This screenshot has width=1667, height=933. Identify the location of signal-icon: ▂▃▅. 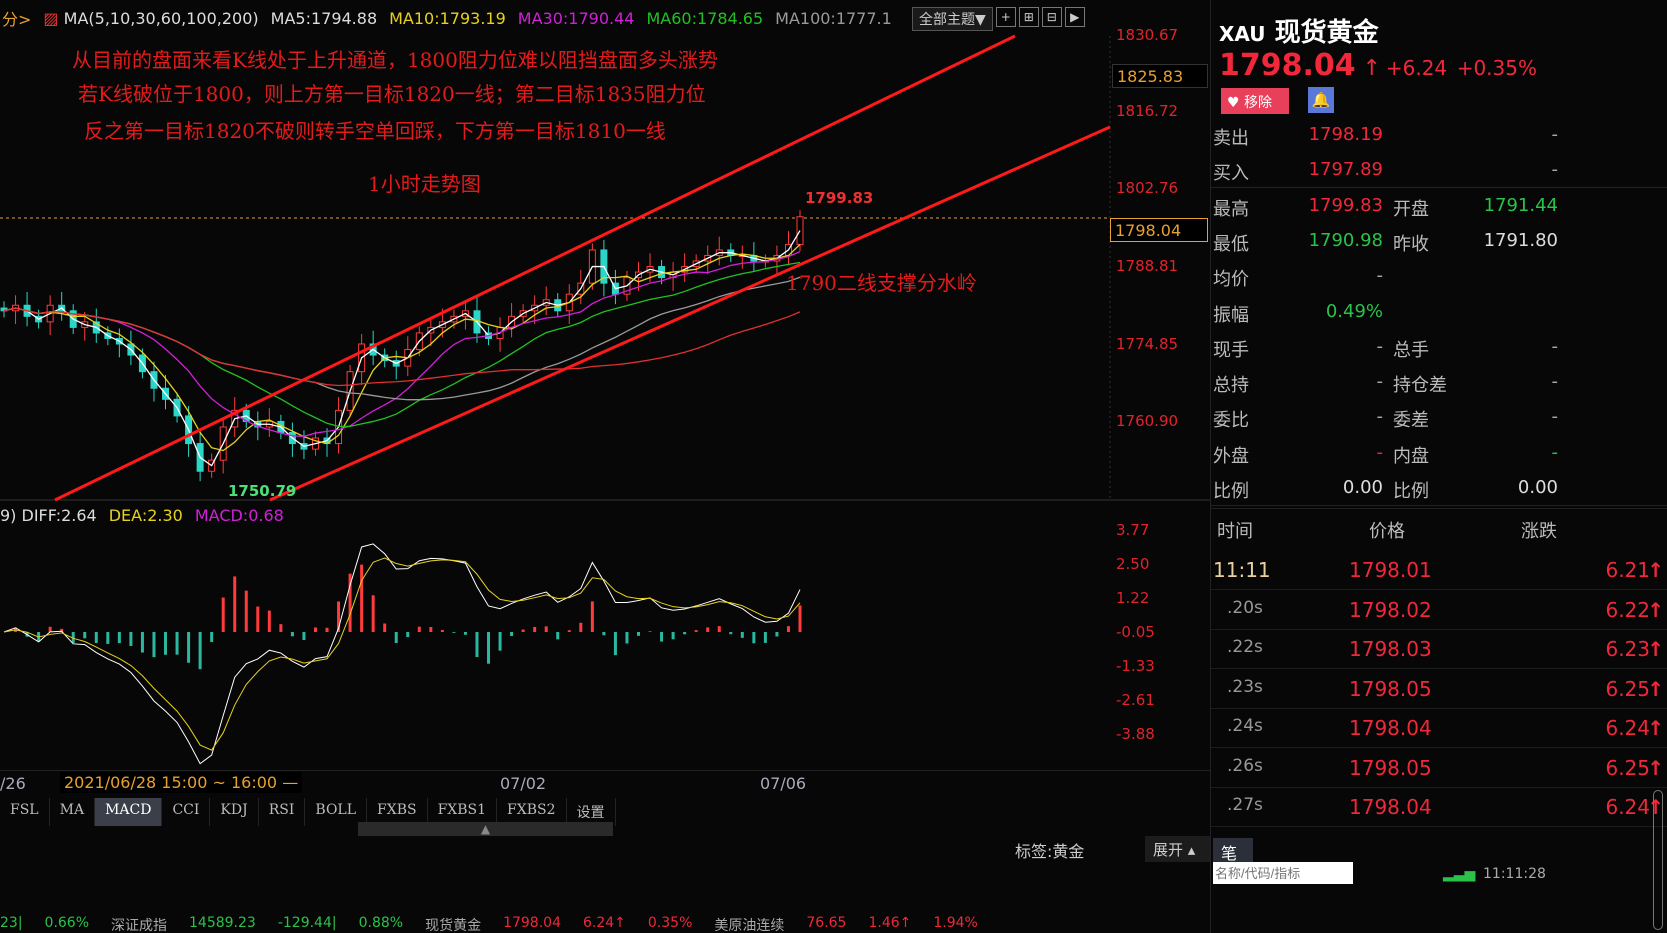
(1459, 874).